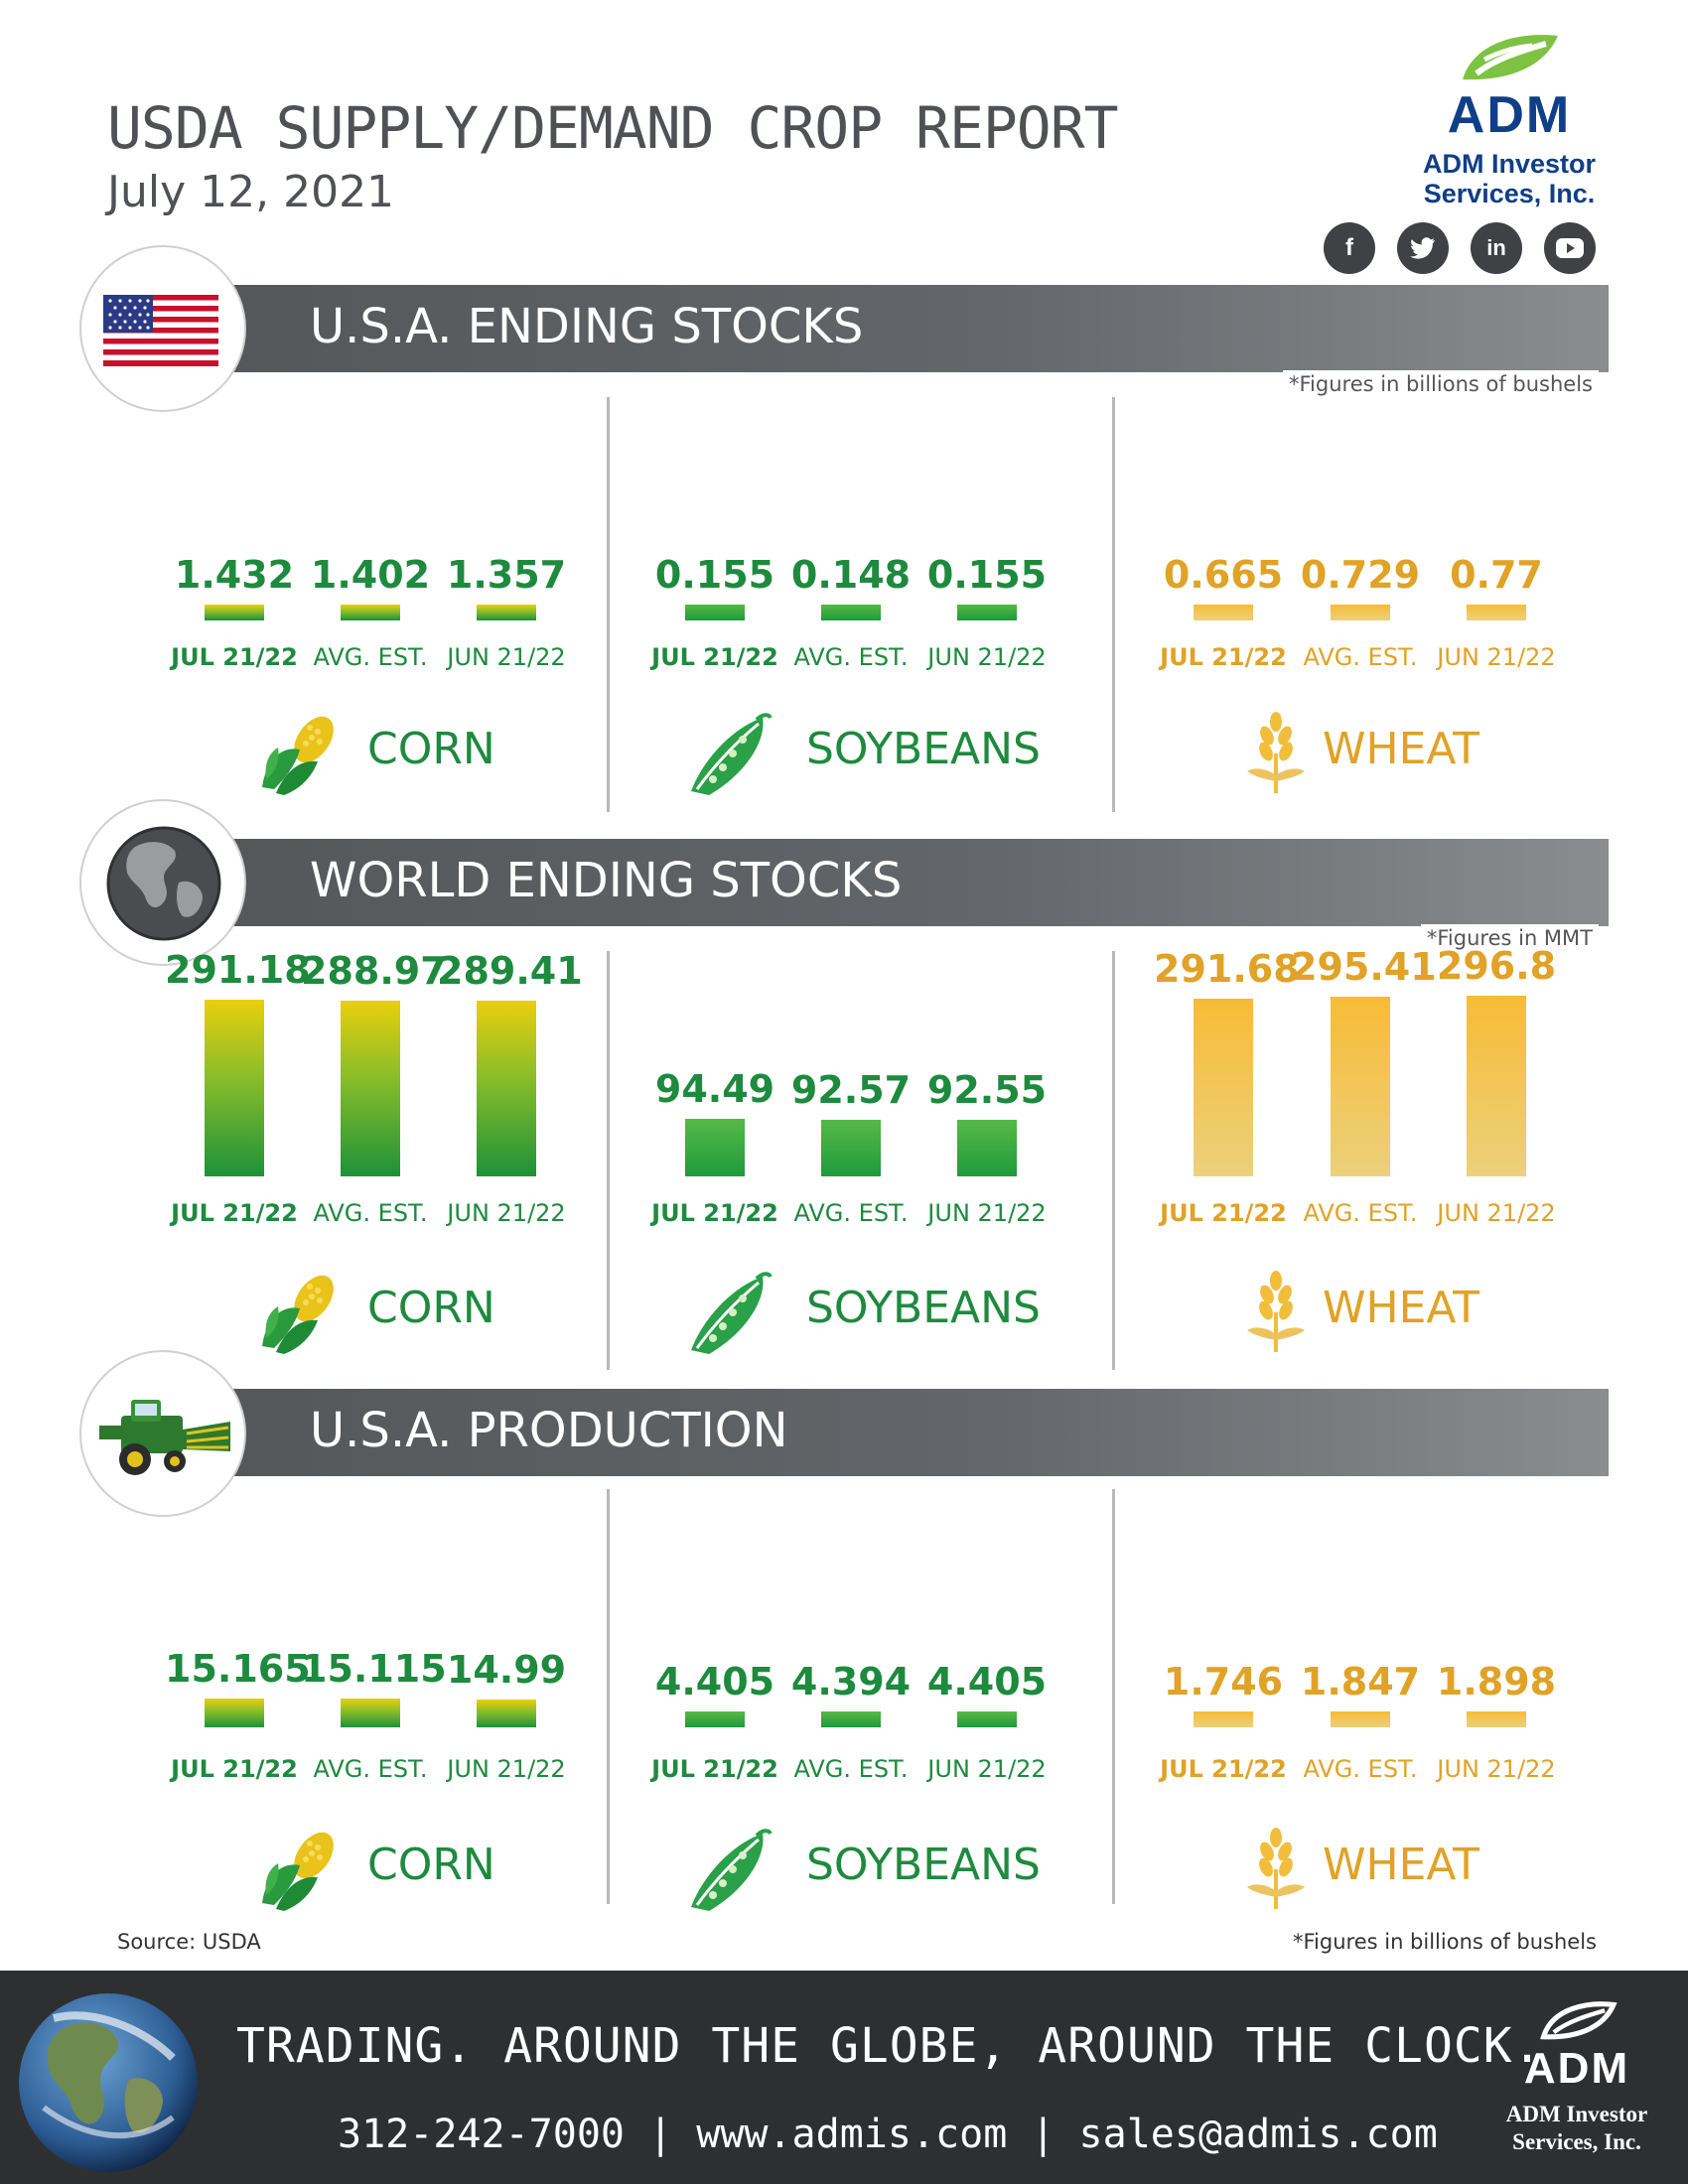 The image size is (1688, 2184). What do you see at coordinates (1445, 1942) in the screenshot?
I see `units-footnote: *Figures in billions of bushels` at bounding box center [1445, 1942].